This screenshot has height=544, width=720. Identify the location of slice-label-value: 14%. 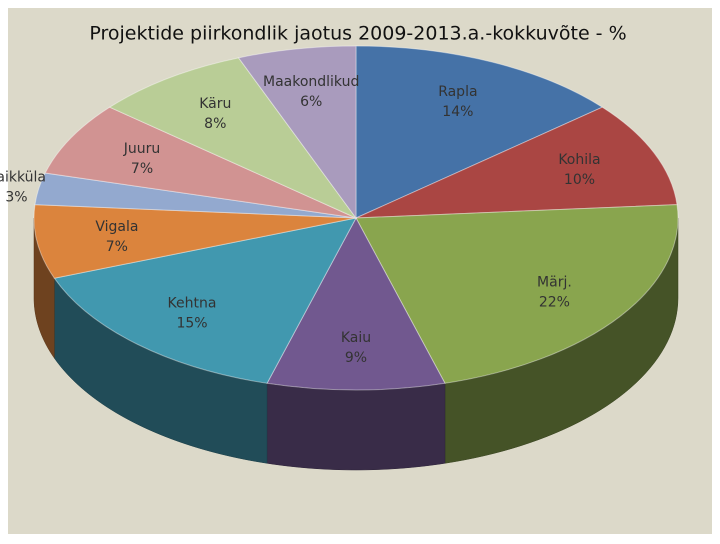
(457, 112).